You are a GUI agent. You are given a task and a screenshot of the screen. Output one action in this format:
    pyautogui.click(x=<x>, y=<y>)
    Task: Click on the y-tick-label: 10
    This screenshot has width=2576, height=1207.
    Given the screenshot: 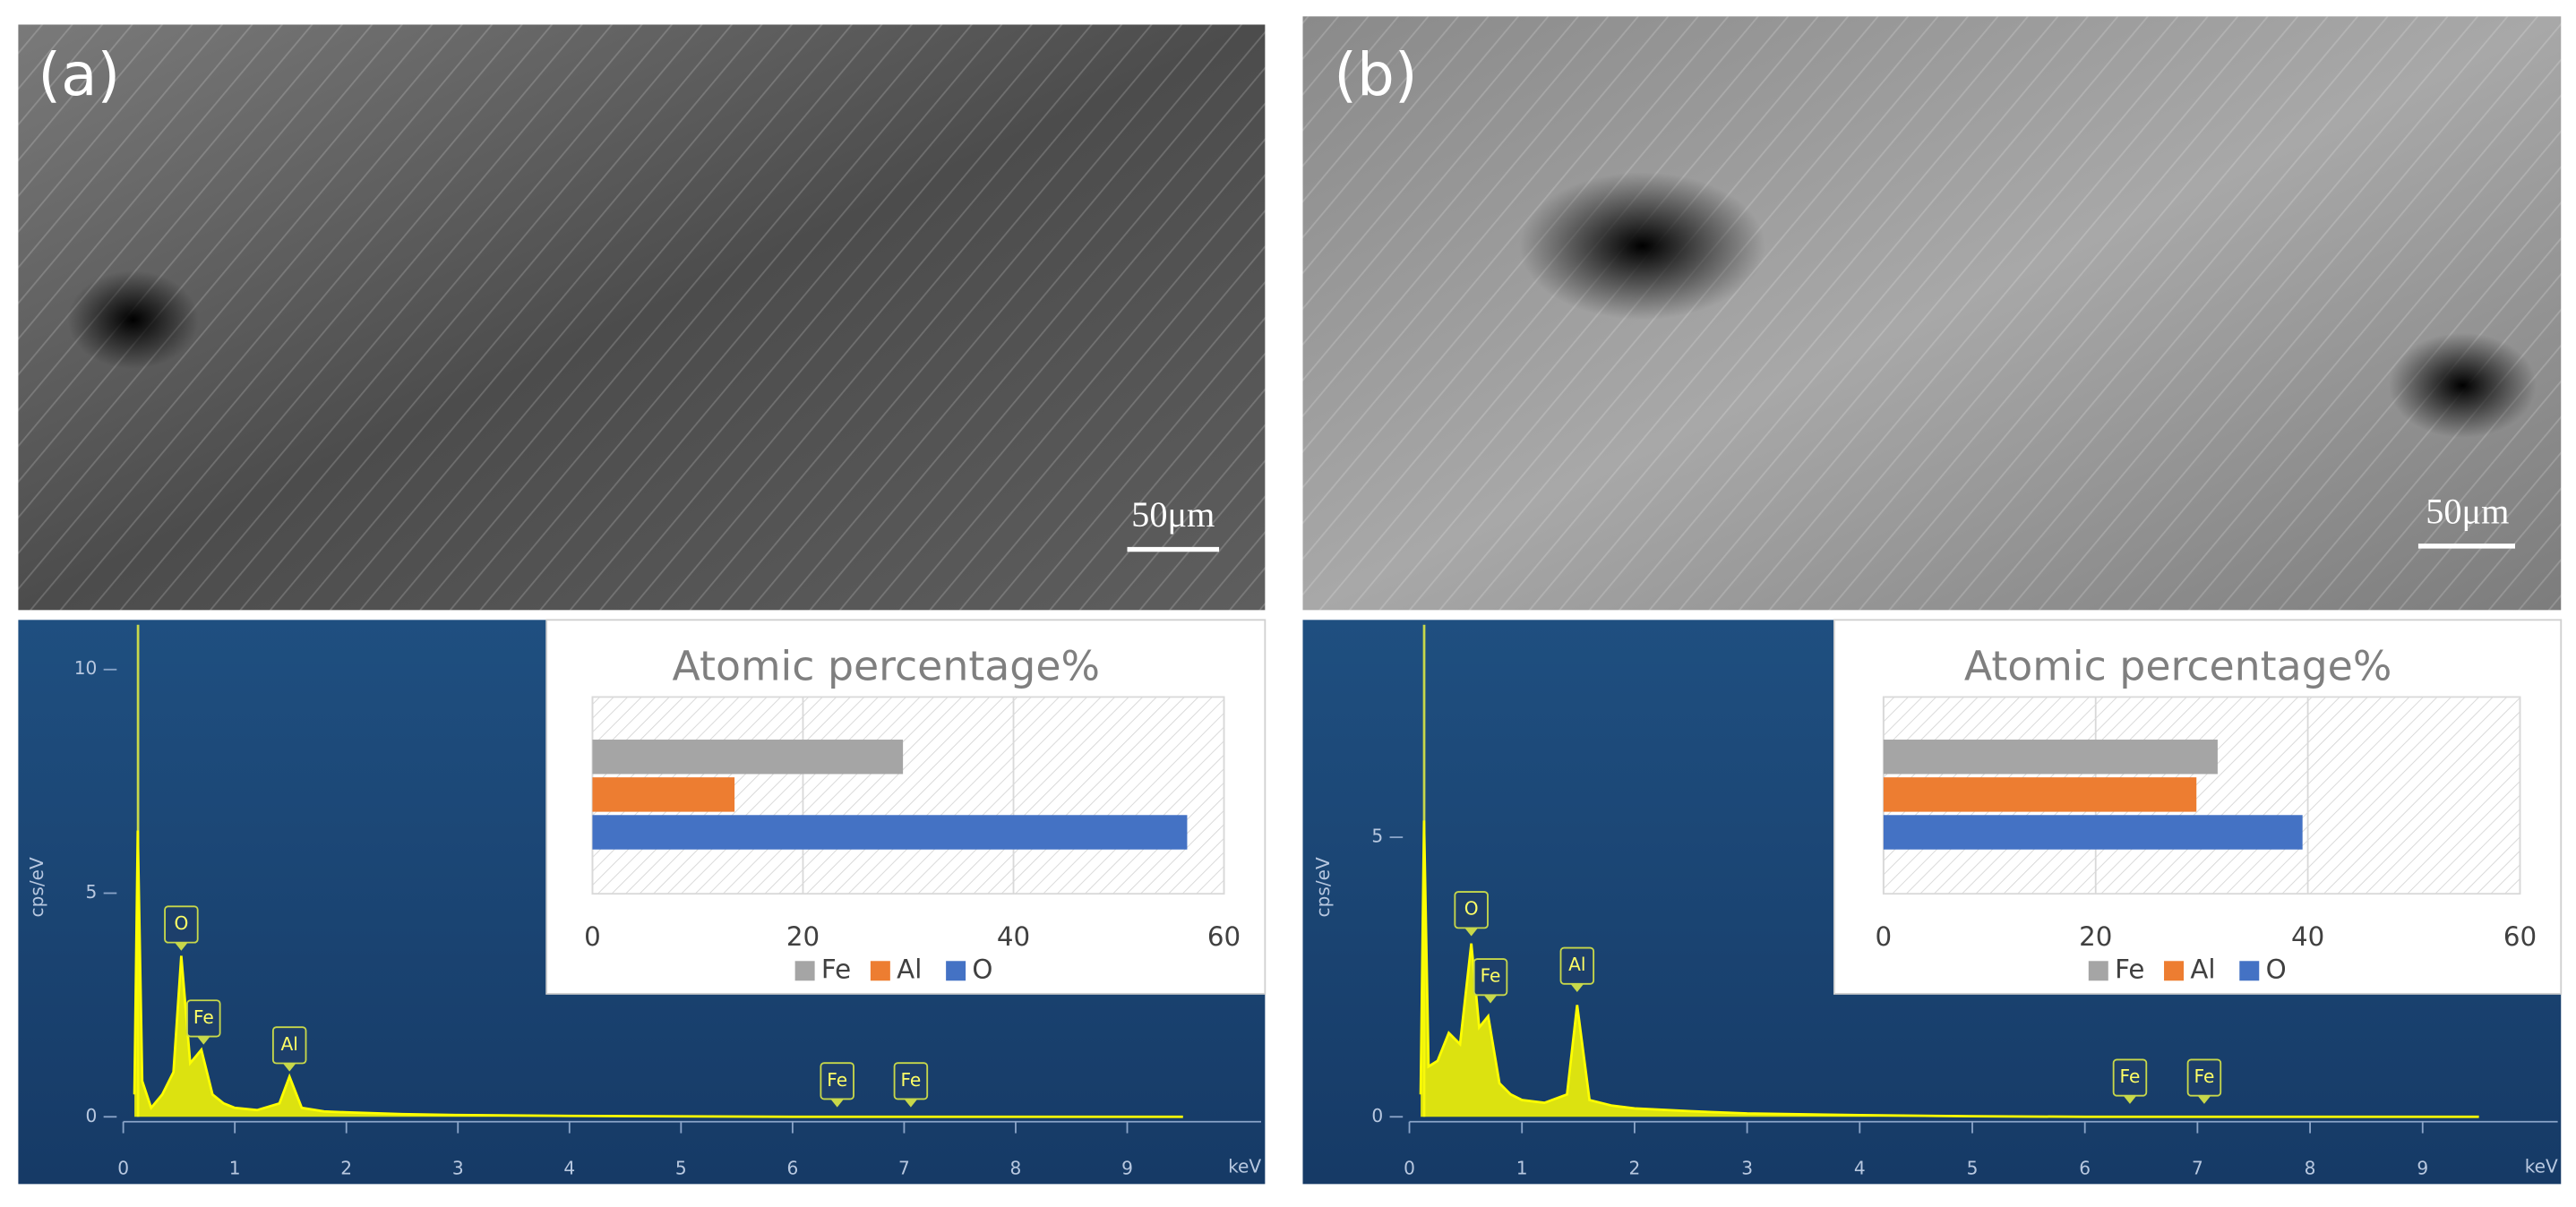 What is the action you would take?
    pyautogui.click(x=86, y=668)
    